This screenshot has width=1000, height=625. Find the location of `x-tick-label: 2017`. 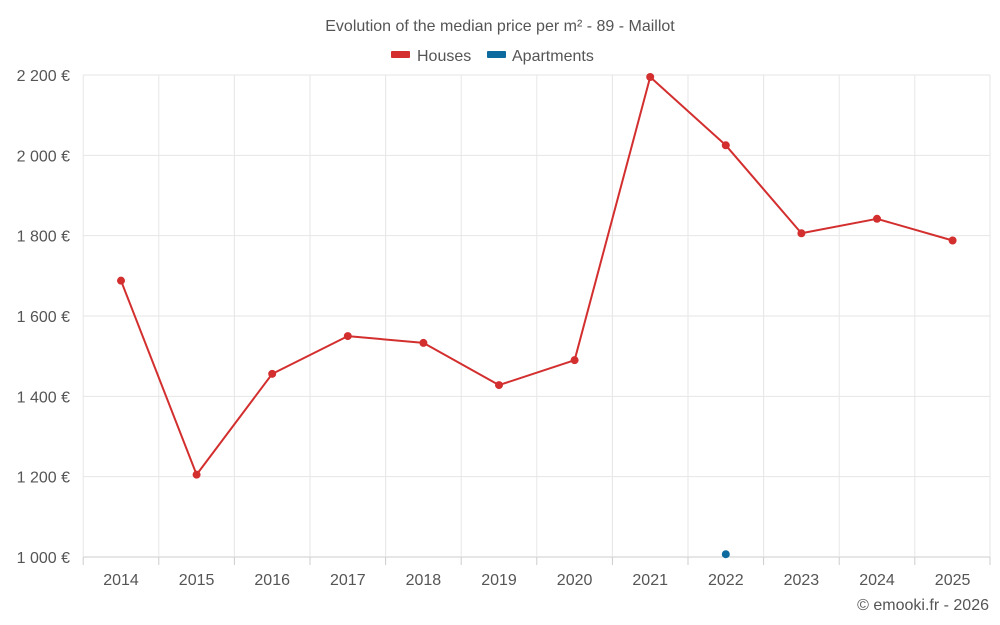

x-tick-label: 2017 is located at coordinates (348, 580).